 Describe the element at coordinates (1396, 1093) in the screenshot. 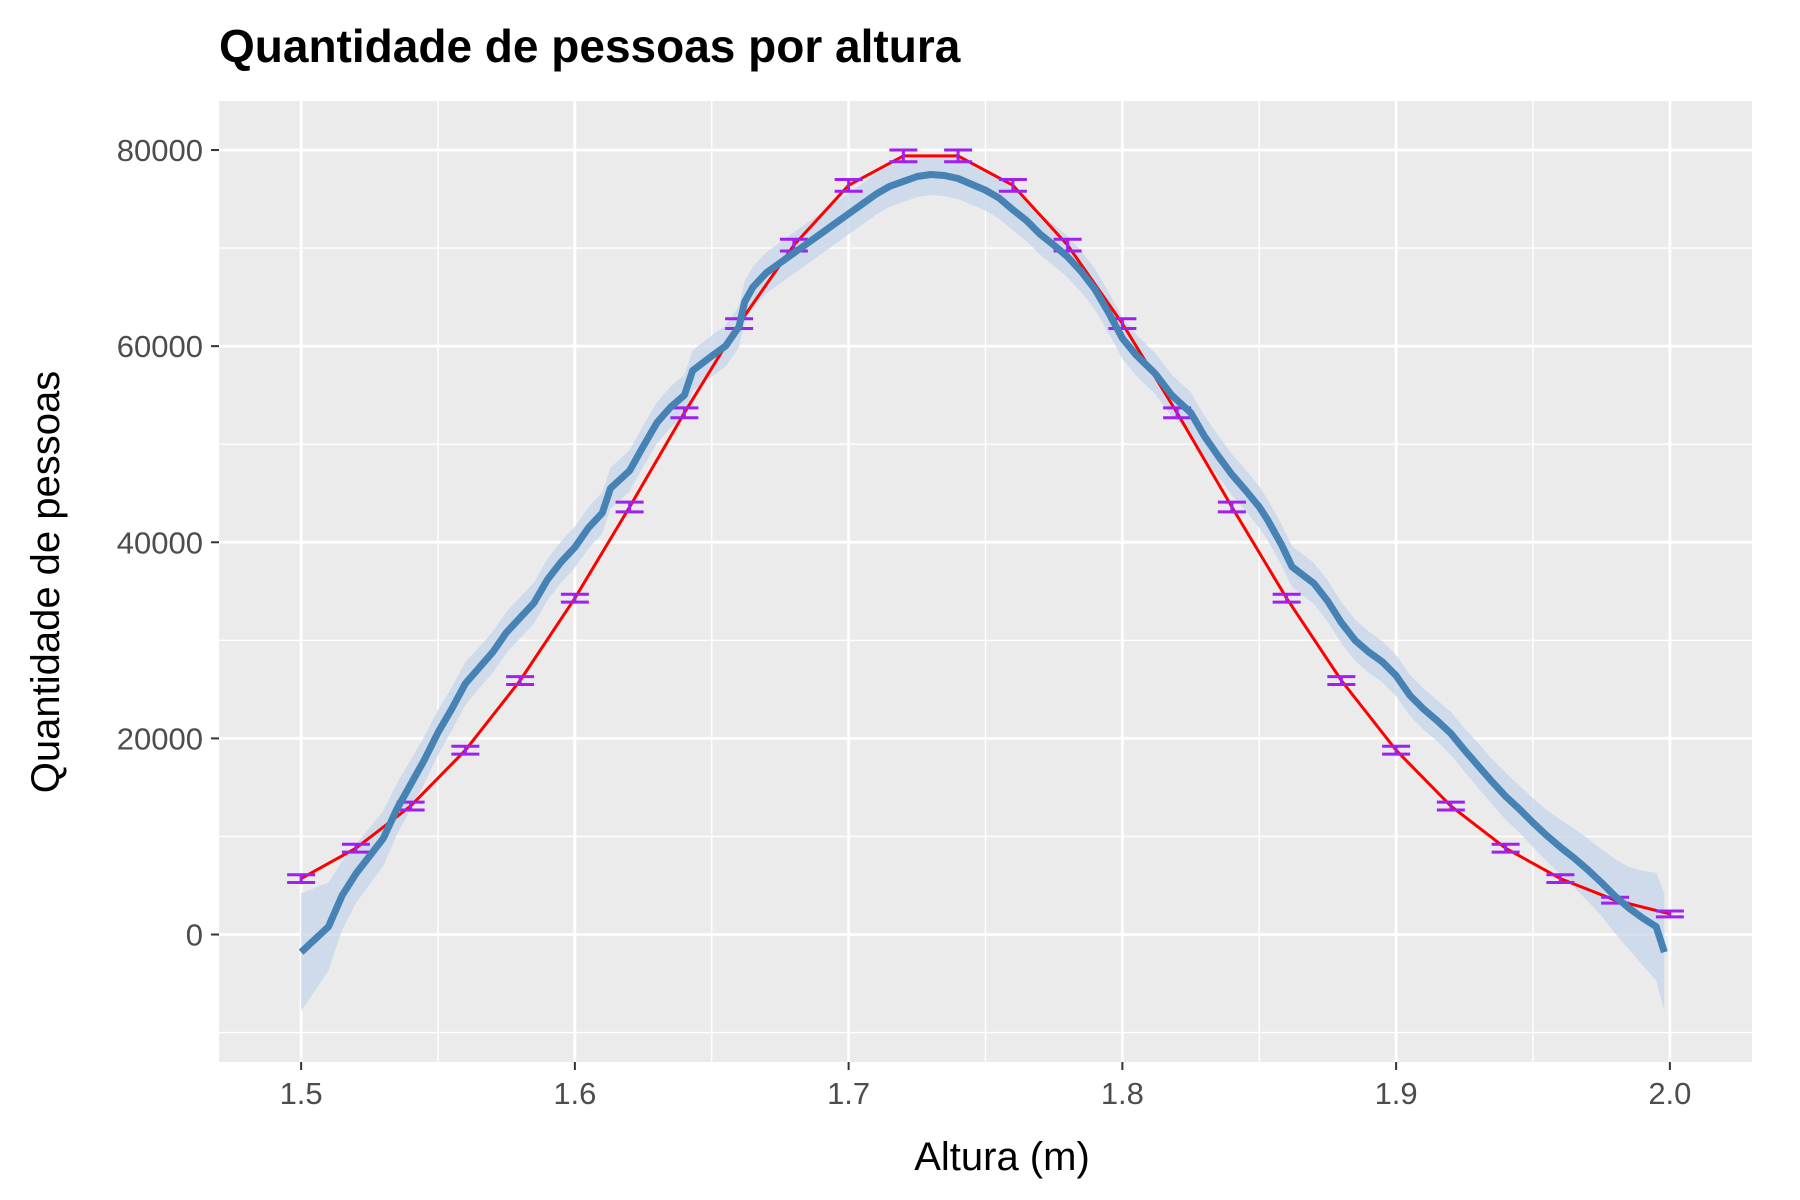

I see `x-tick-label: 1.9` at that location.